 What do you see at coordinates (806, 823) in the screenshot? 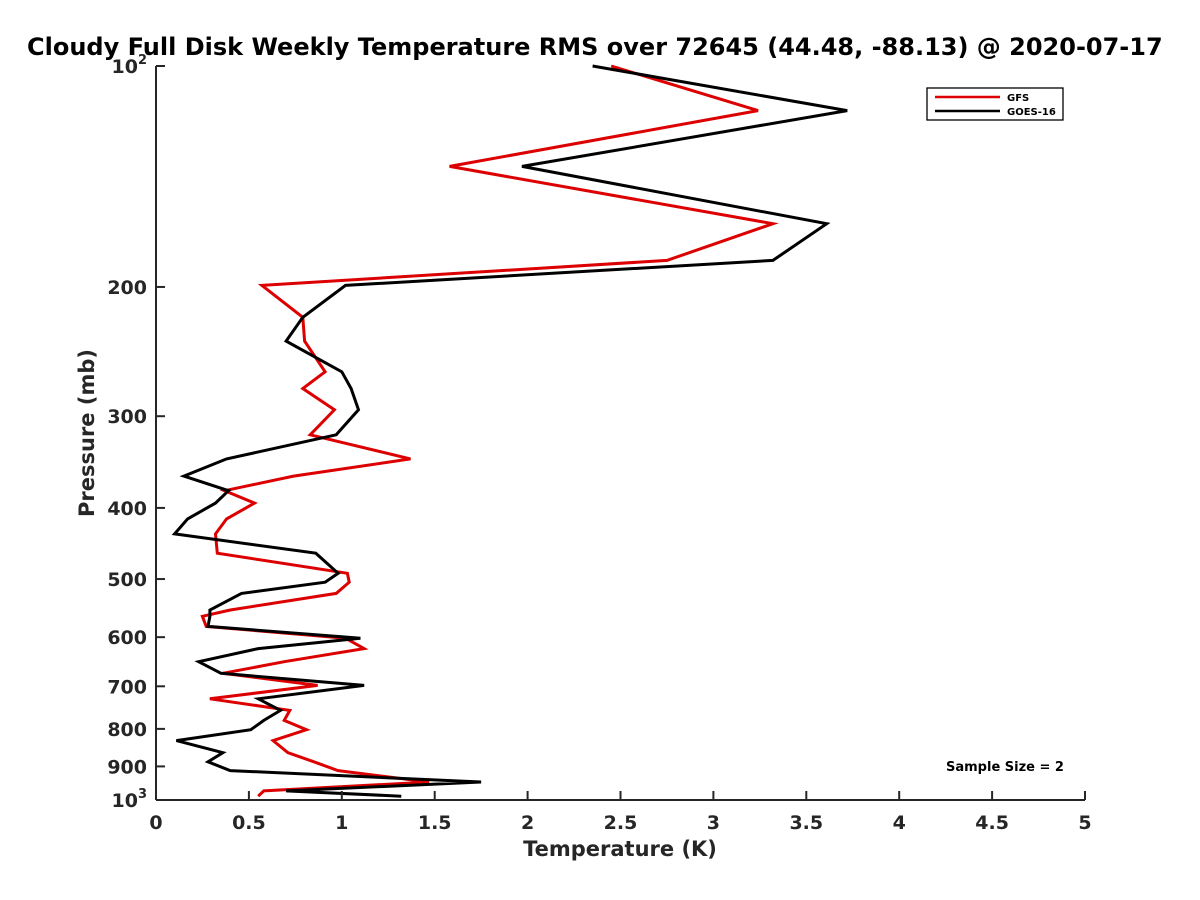
I see `x-tick-label: 3.5` at bounding box center [806, 823].